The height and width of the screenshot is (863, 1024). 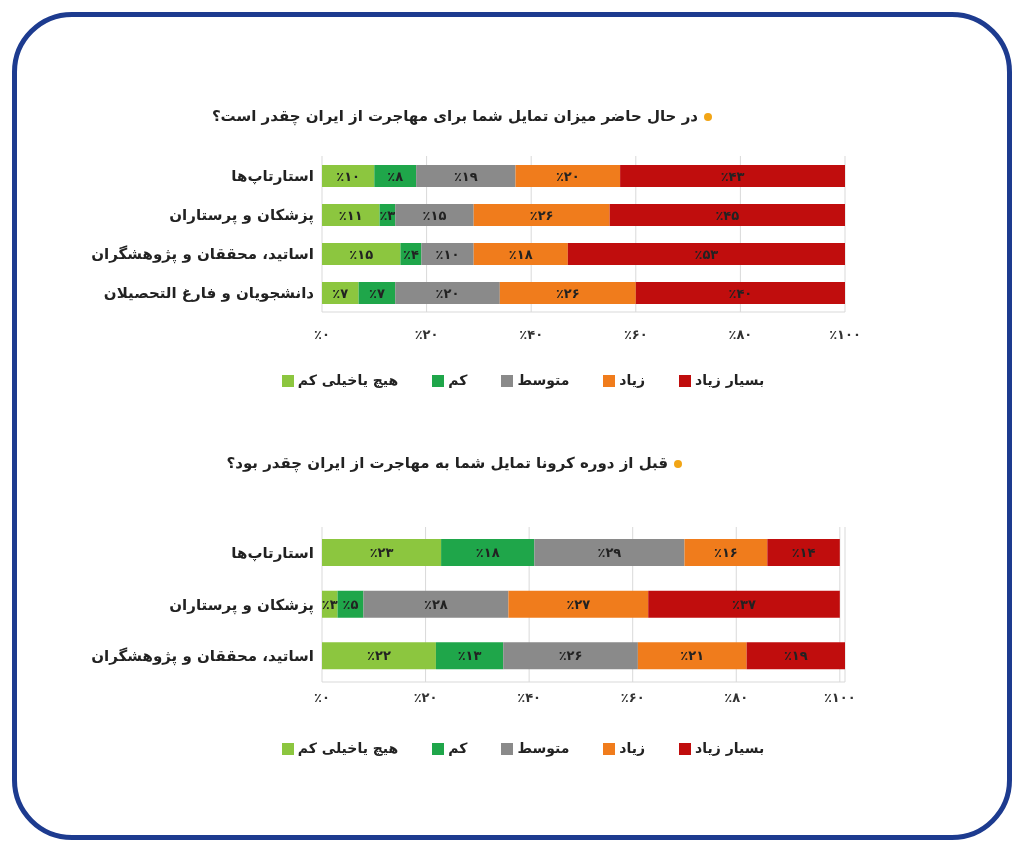 I want to click on data-label: ٪۱۱, so click(x=350, y=215).